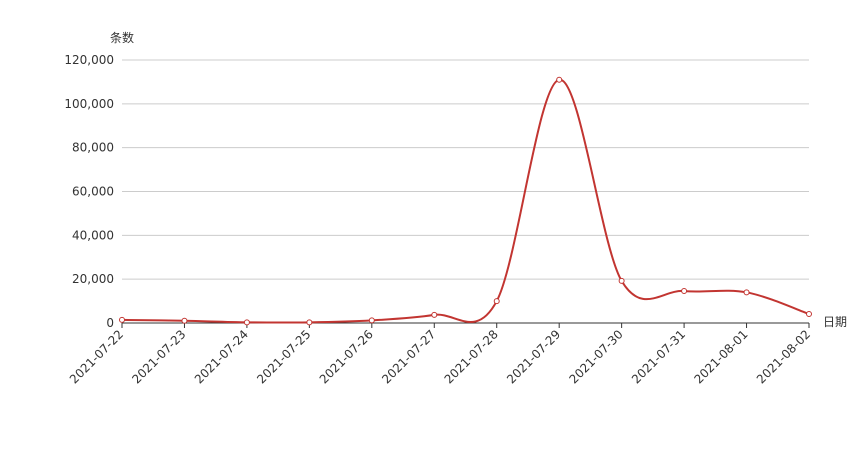  What do you see at coordinates (93, 235) in the screenshot?
I see `y-tick-label: 40,000` at bounding box center [93, 235].